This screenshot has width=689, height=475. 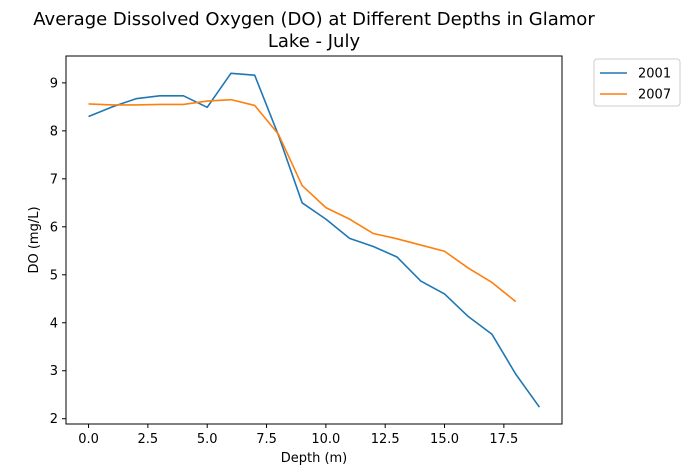 What do you see at coordinates (54, 227) in the screenshot?
I see `y-tick-label: 6` at bounding box center [54, 227].